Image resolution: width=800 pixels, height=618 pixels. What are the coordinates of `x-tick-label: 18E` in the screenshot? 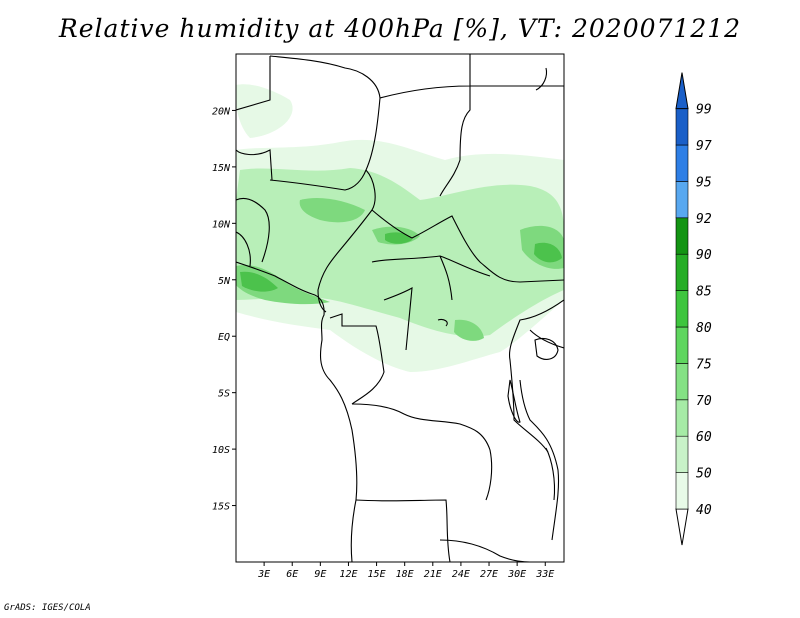 It's located at (405, 574).